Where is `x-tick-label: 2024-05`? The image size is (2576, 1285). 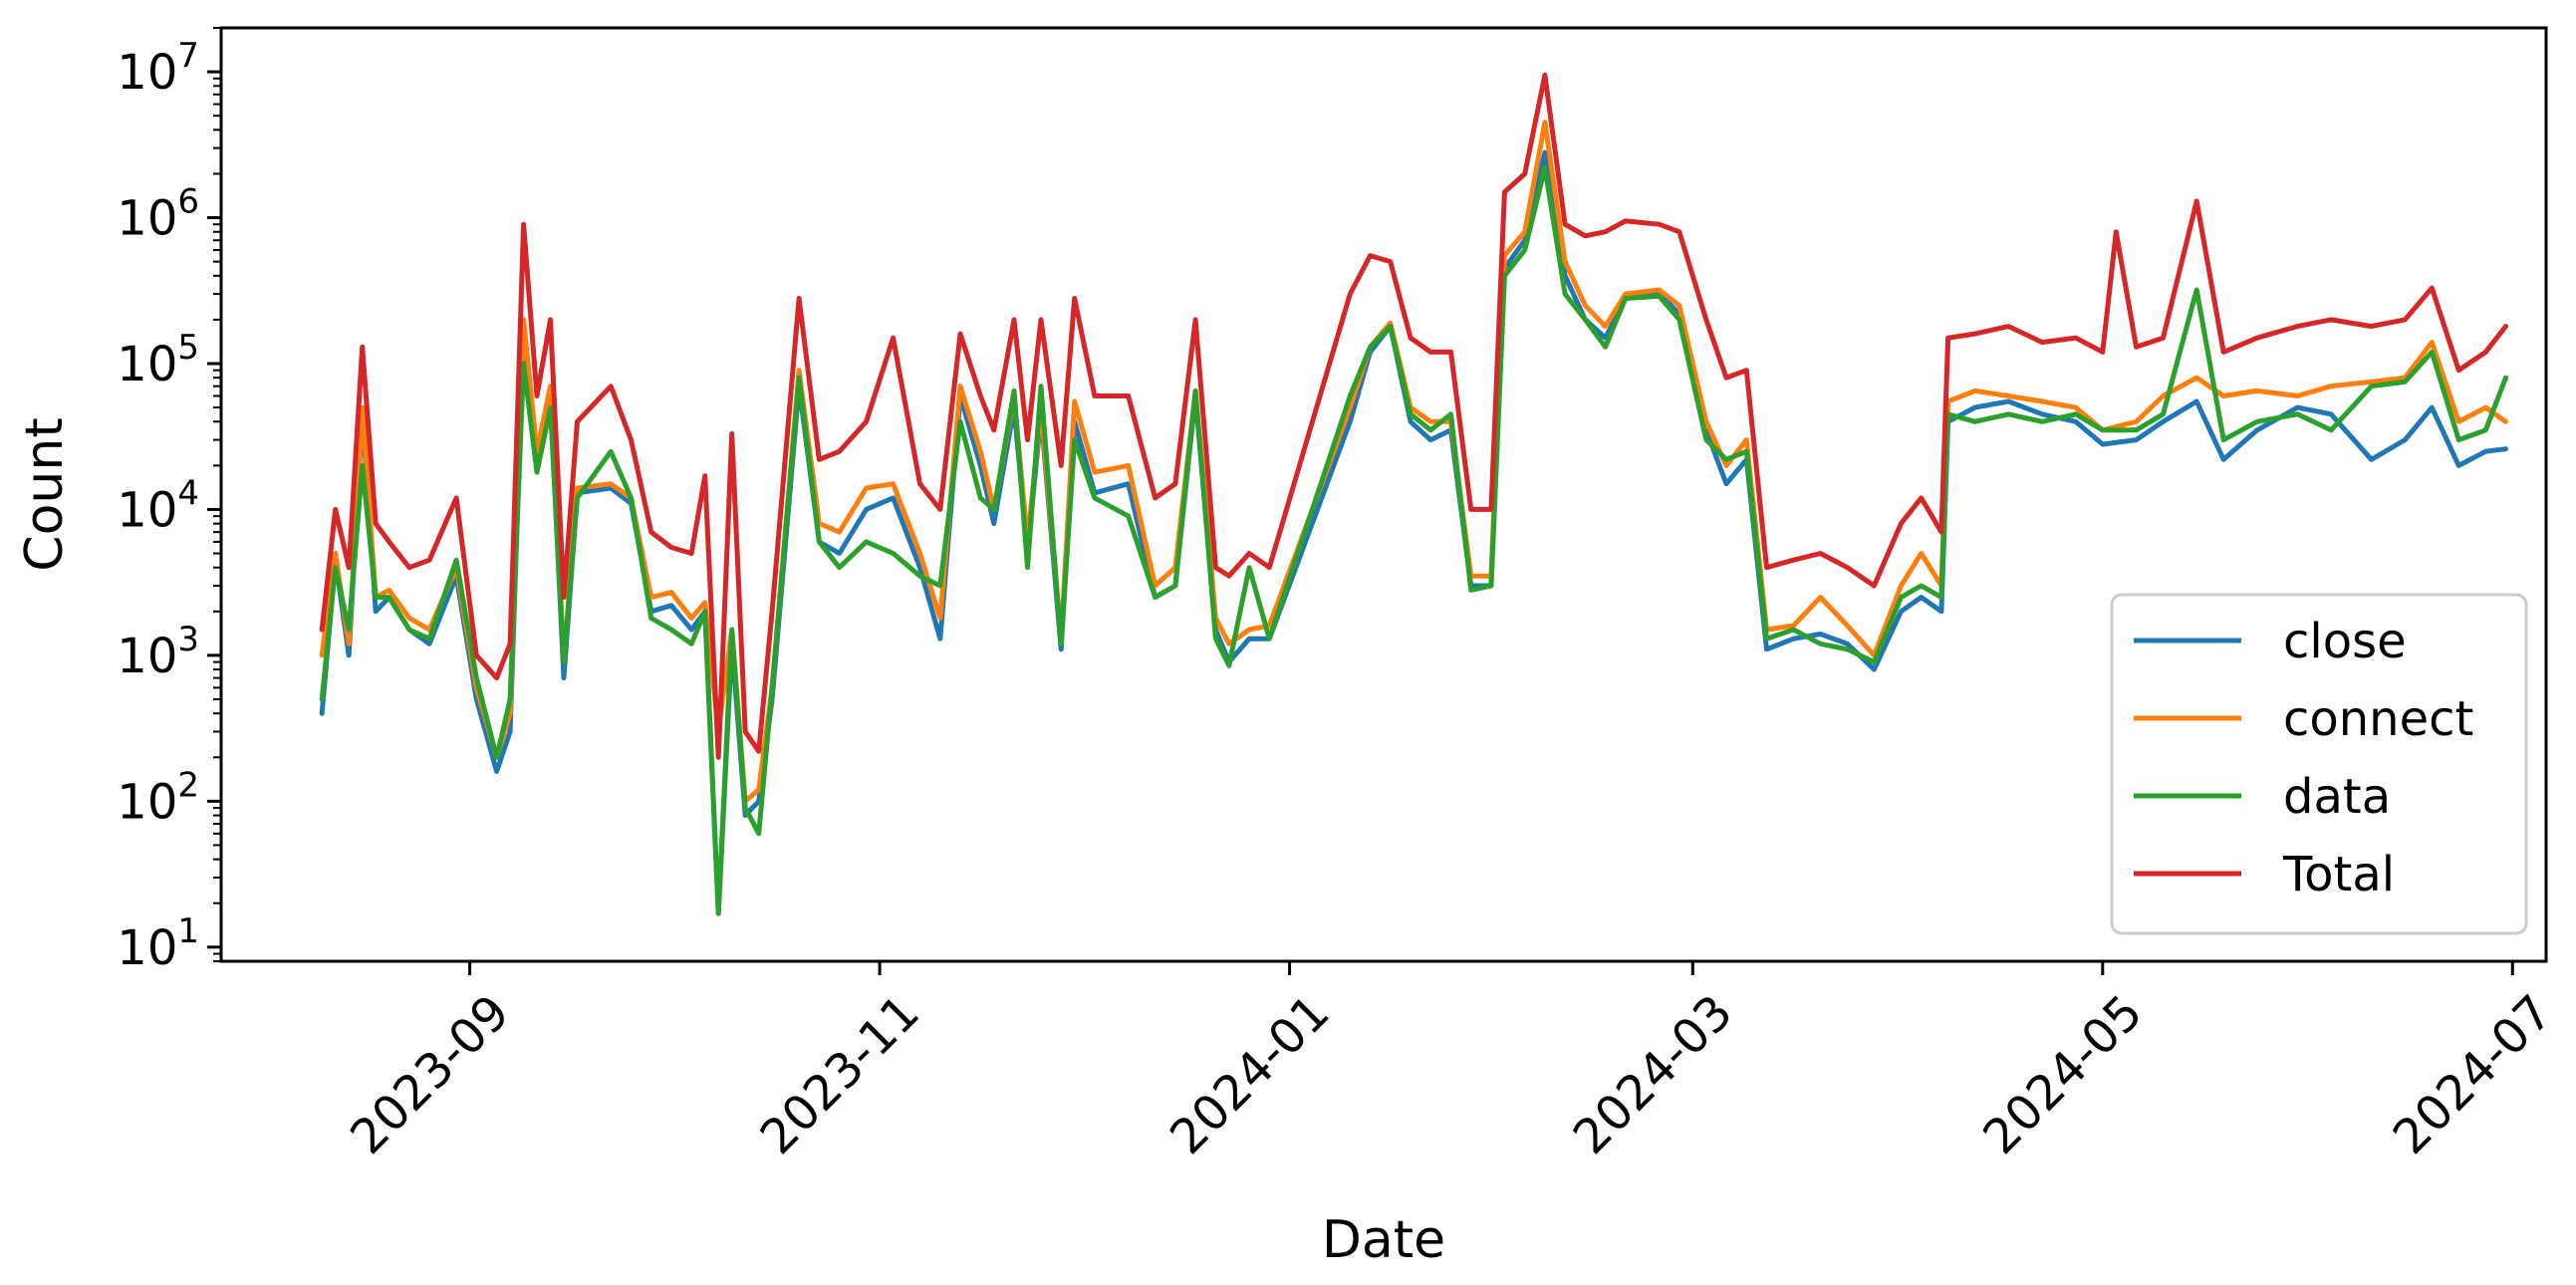 x-tick-label: 2024-05 is located at coordinates (2062, 1074).